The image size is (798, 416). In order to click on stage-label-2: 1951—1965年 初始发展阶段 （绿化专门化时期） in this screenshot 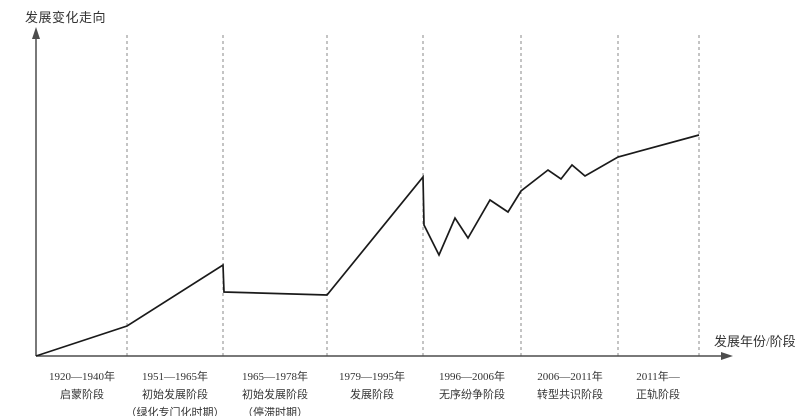, I will do `click(175, 392)`.